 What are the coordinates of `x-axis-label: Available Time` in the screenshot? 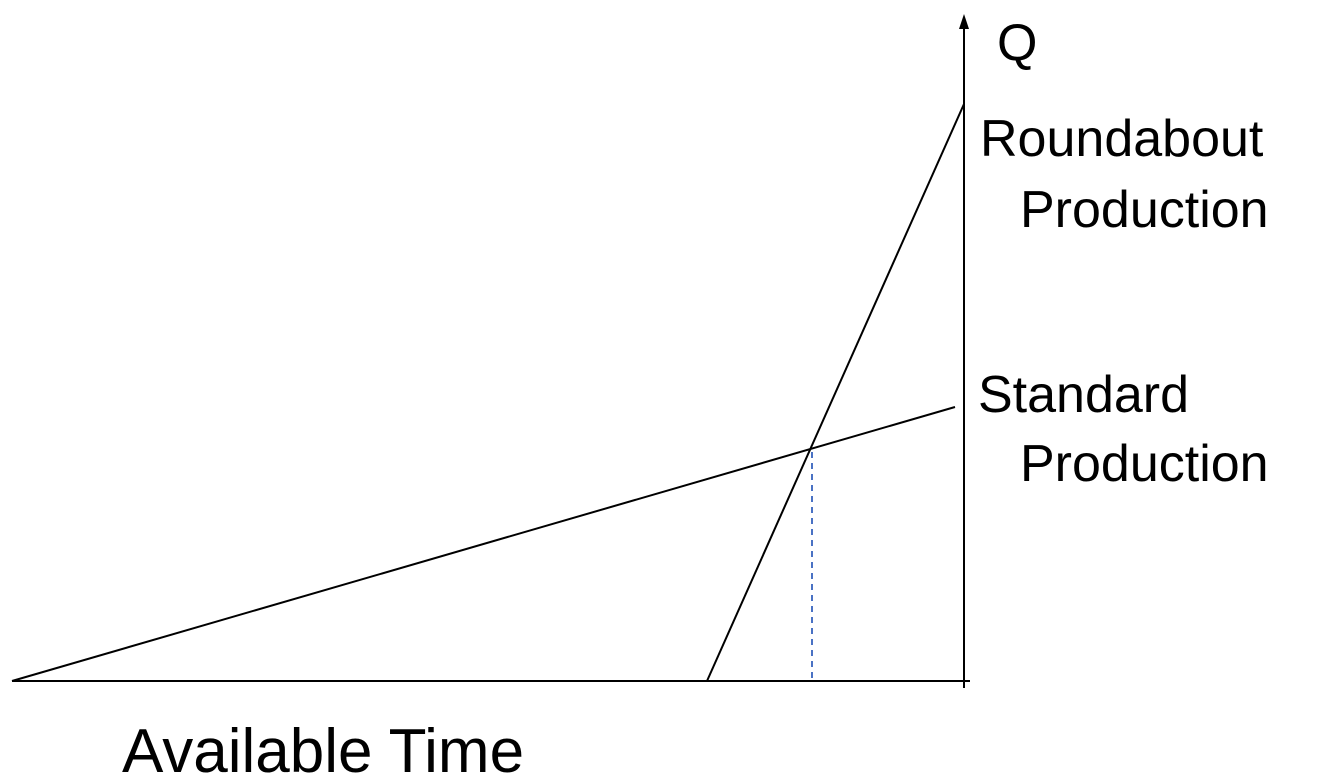 It's located at (323, 748).